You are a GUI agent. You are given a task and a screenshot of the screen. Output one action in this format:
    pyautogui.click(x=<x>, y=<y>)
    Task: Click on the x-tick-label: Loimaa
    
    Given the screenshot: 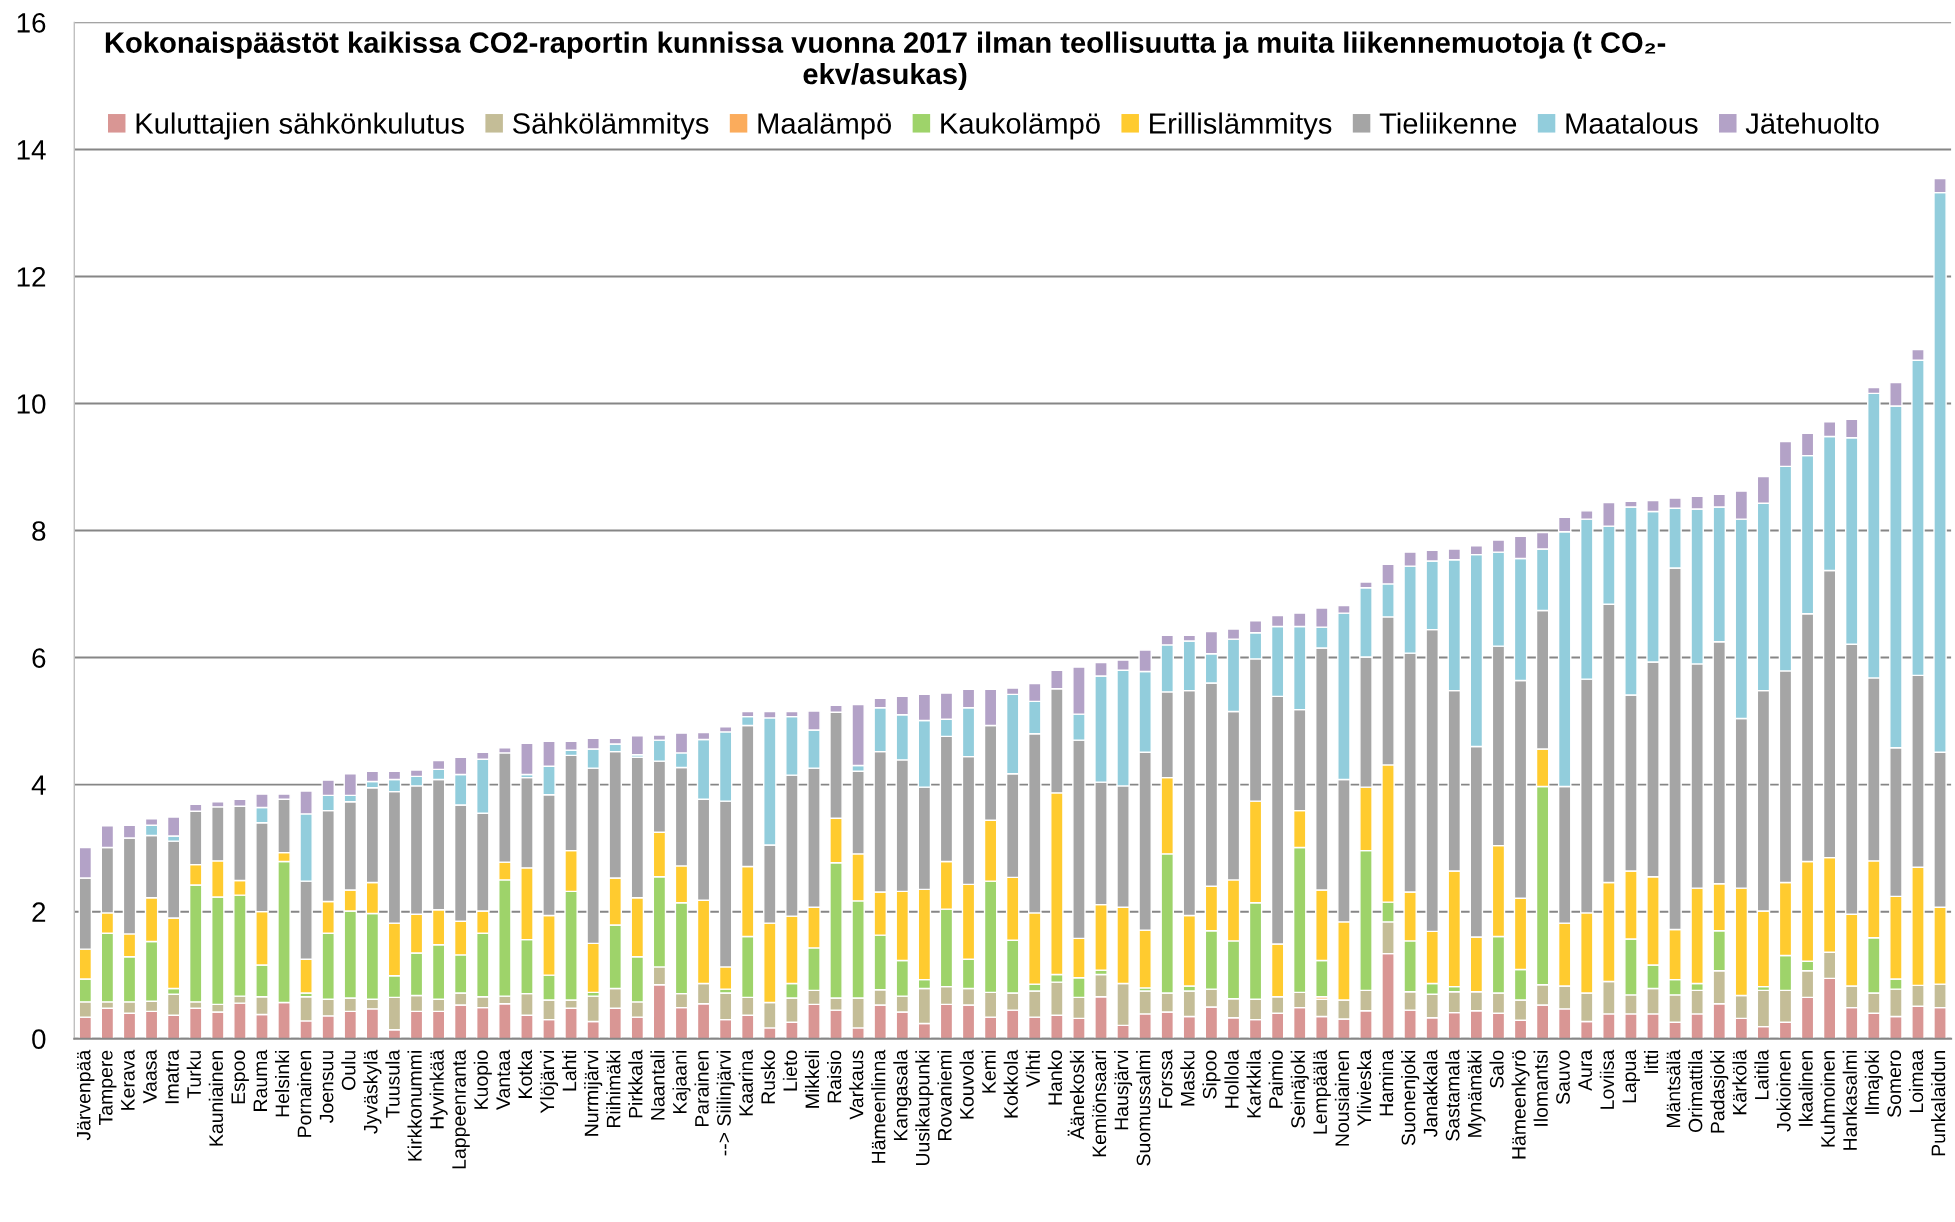 What is the action you would take?
    pyautogui.click(x=1916, y=1080)
    